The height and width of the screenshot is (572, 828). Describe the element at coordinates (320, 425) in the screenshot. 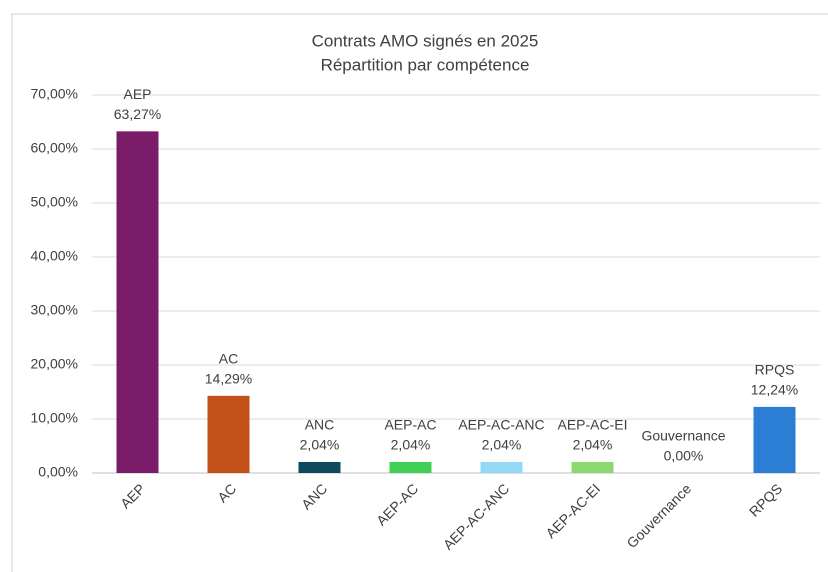

I see `data-label-category: ANC` at that location.